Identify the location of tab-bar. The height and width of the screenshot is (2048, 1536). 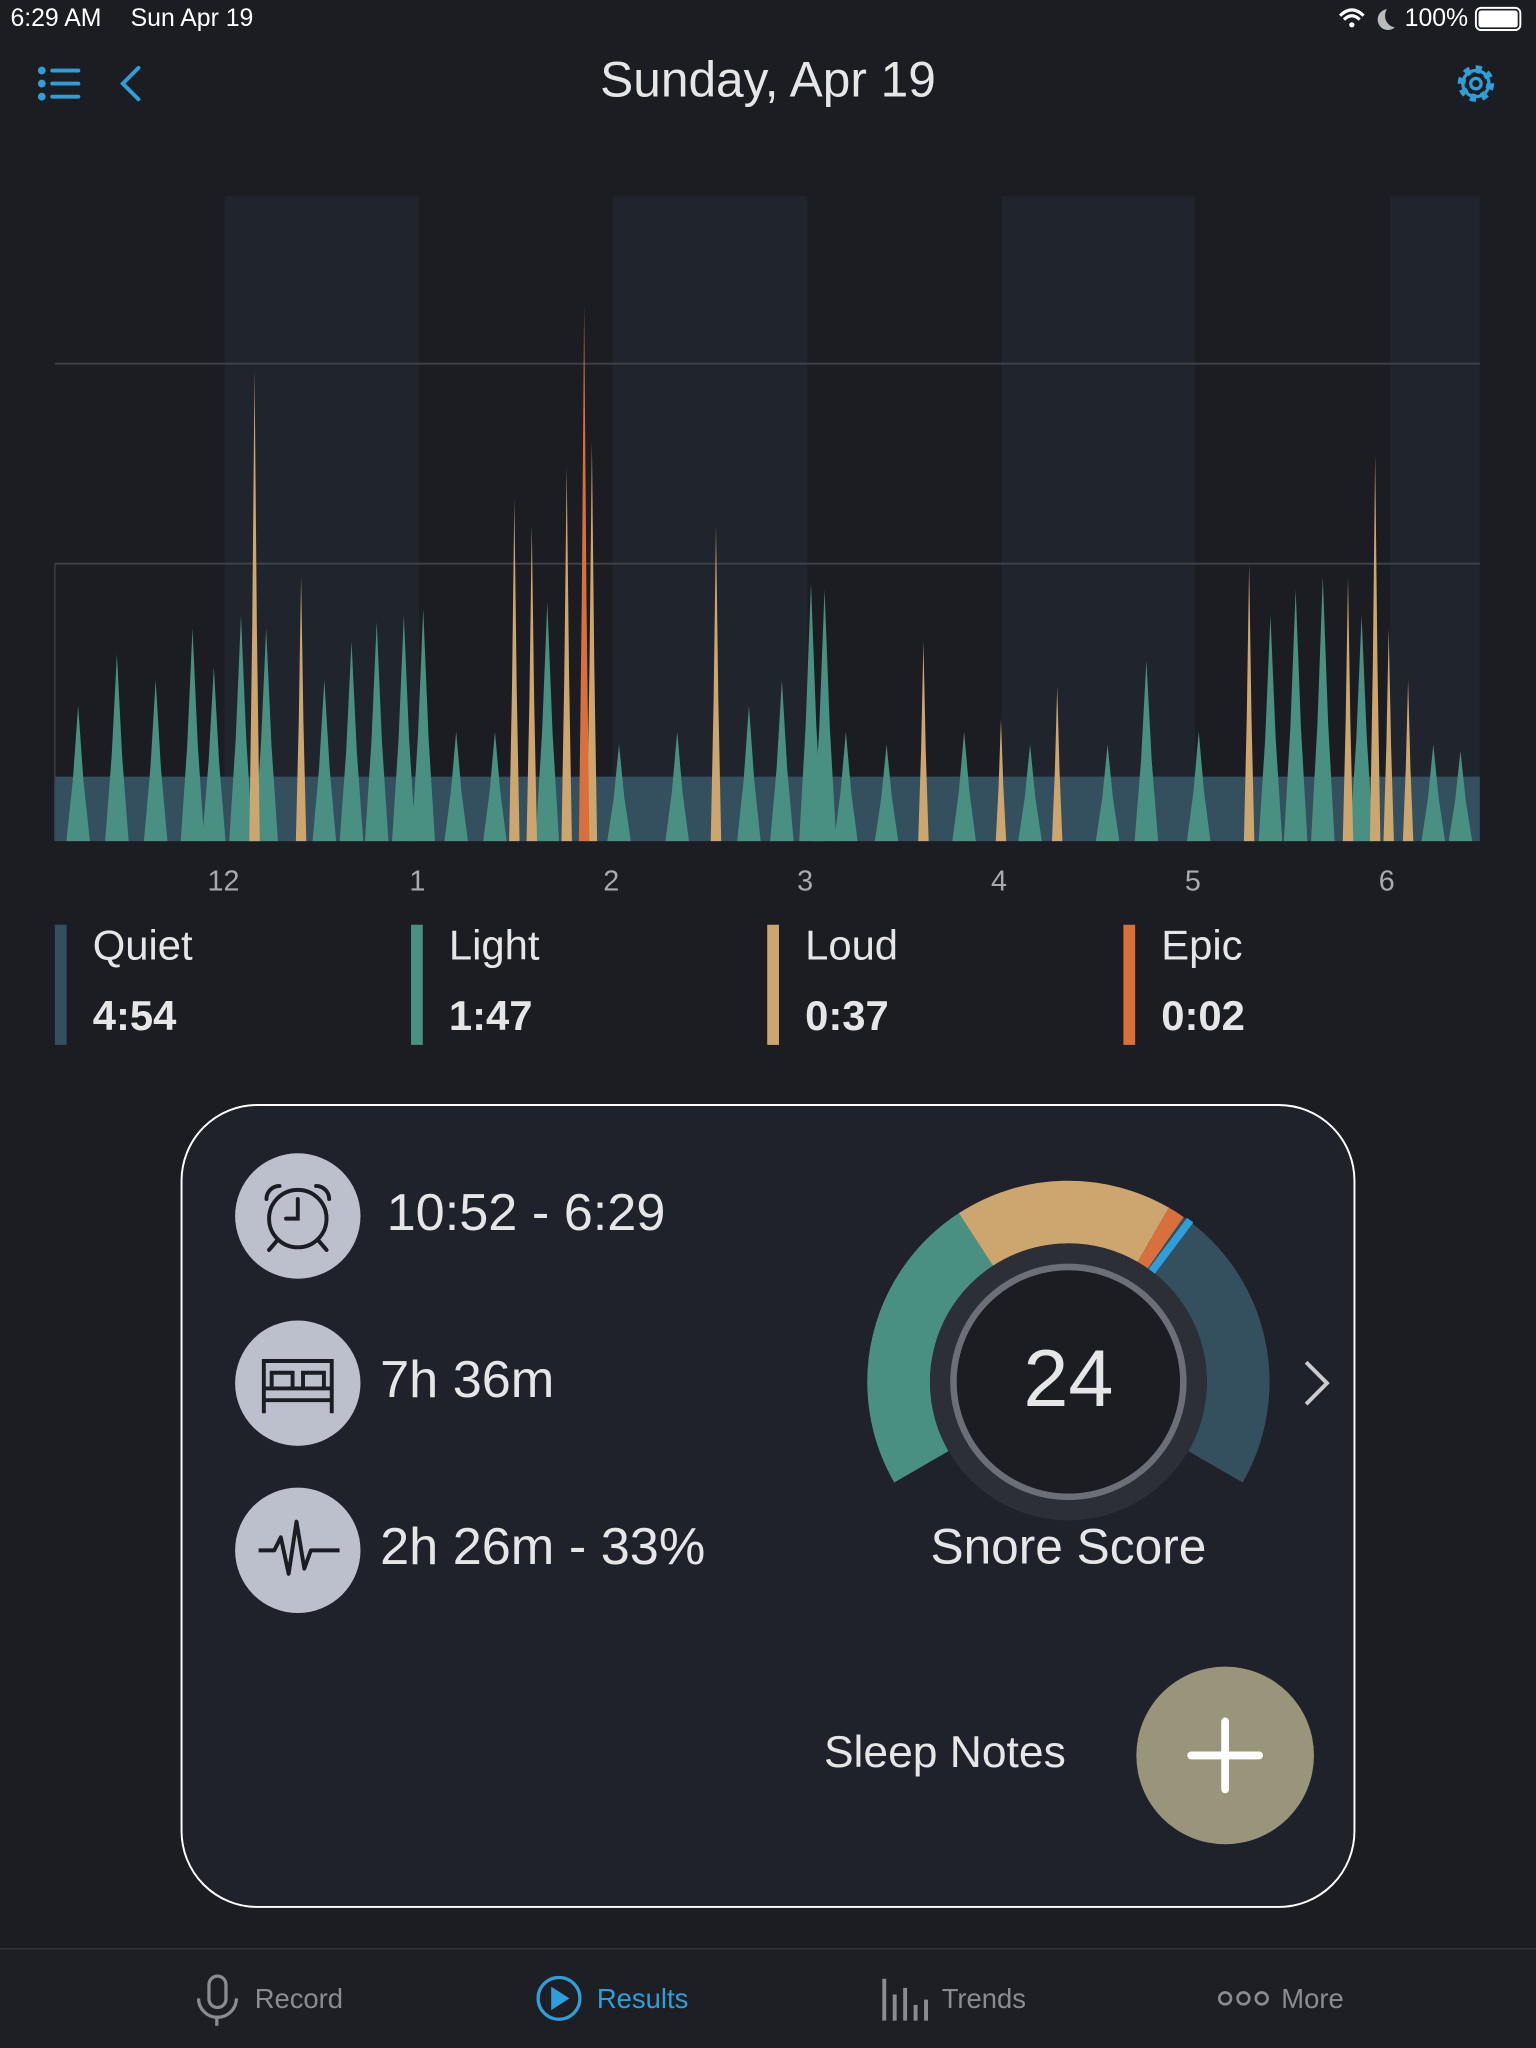
(768, 1998).